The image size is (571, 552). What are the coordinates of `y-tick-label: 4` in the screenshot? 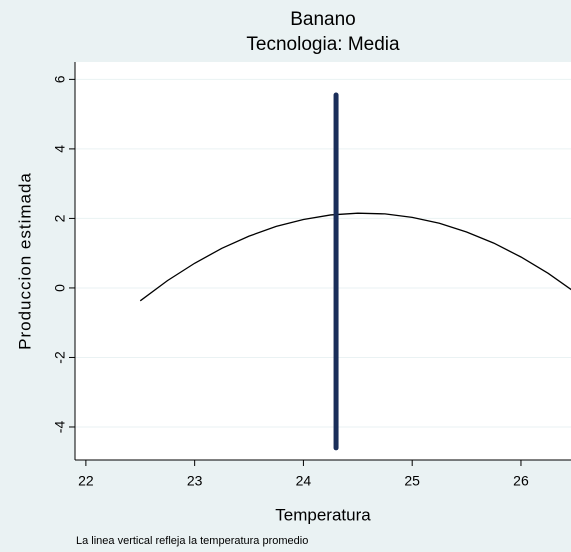 It's located at (60, 149).